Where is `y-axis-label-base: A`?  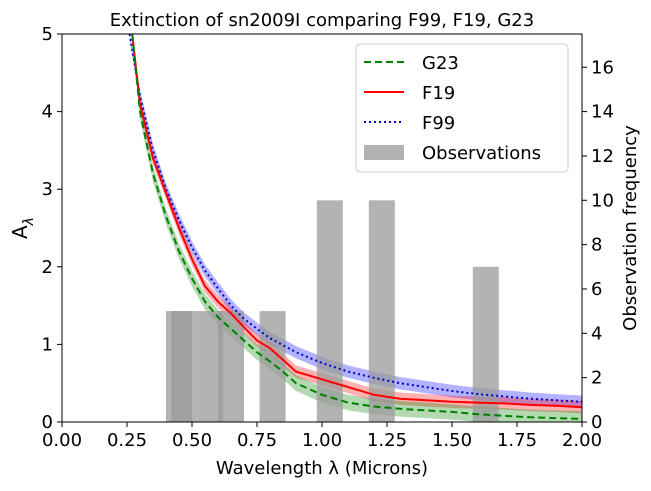 y-axis-label-base: A is located at coordinates (20, 232).